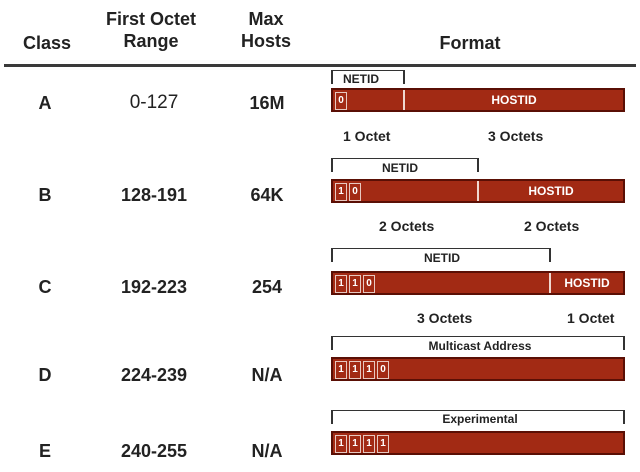  I want to click on first-octet-range: 192-223, so click(154, 287).